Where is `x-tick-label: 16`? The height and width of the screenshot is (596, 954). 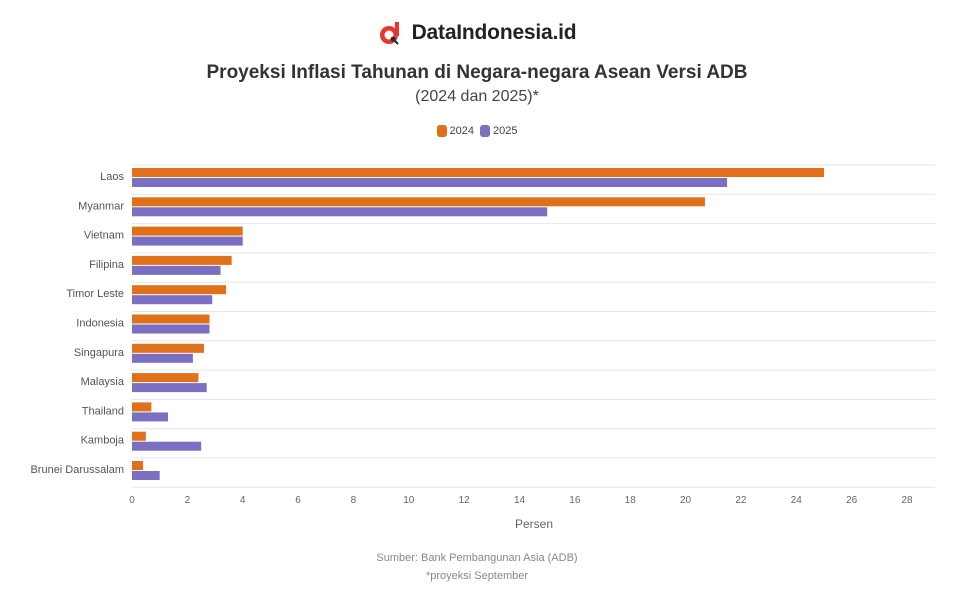 x-tick-label: 16 is located at coordinates (575, 500).